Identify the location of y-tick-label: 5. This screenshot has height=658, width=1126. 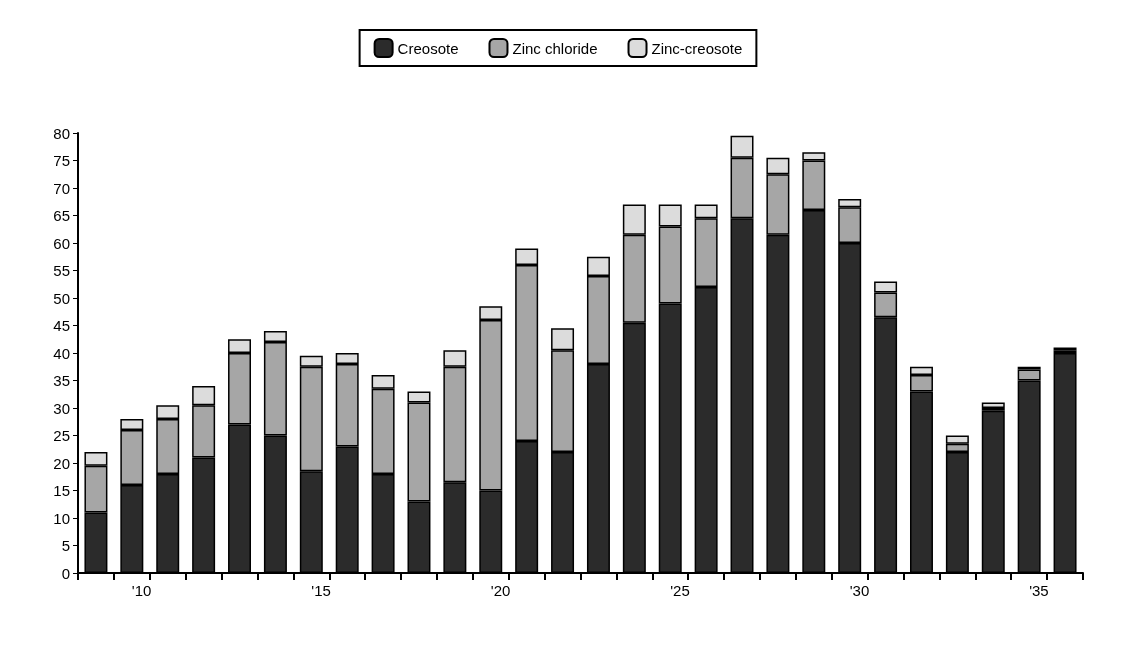
(65, 545).